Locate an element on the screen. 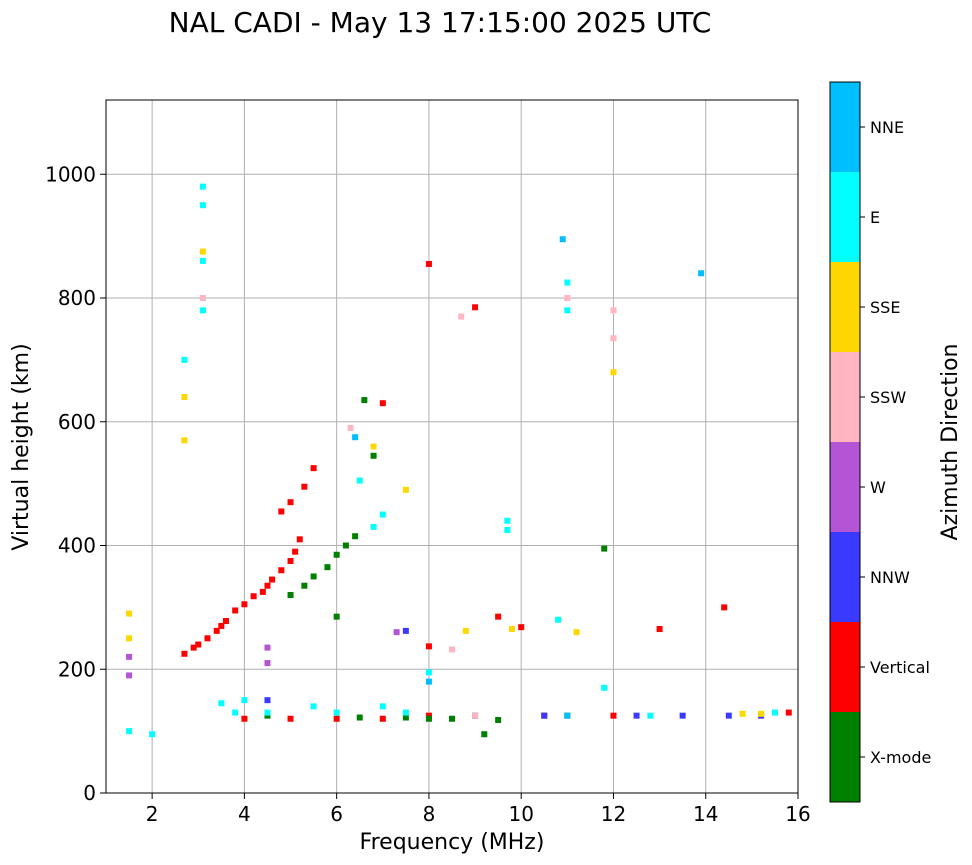 This screenshot has height=865, width=972. y-axis-label: Virtual height (km) is located at coordinates (21, 446).